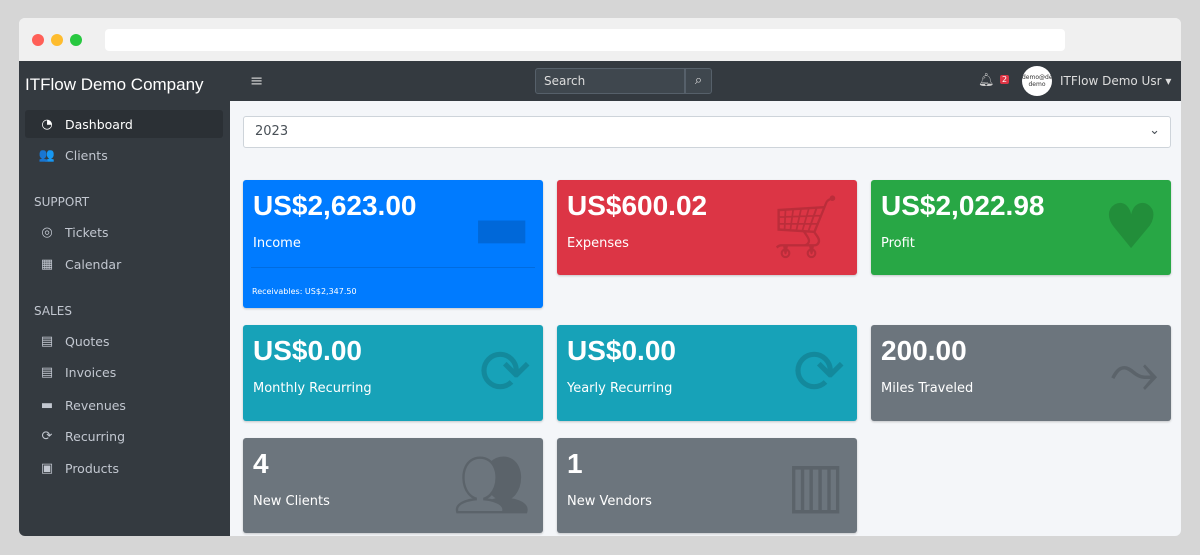 The height and width of the screenshot is (555, 1200). What do you see at coordinates (1021, 373) in the screenshot?
I see `miles-card: 200.00 Miles Traveled ⤳` at bounding box center [1021, 373].